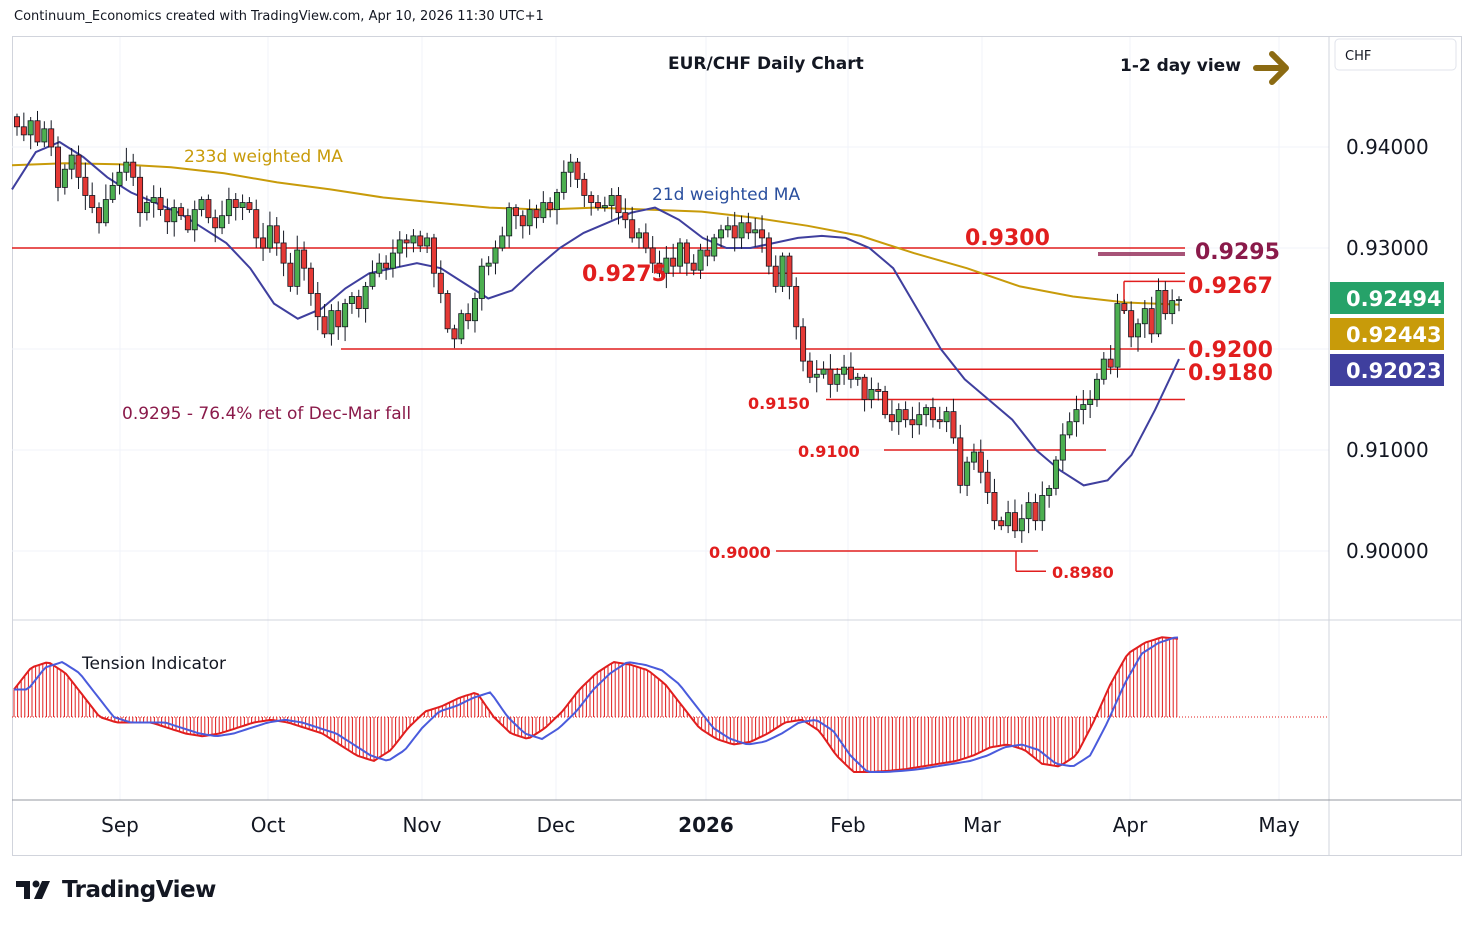 This screenshot has height=930, width=1474. I want to click on right-arrow-icon, so click(1271, 68).